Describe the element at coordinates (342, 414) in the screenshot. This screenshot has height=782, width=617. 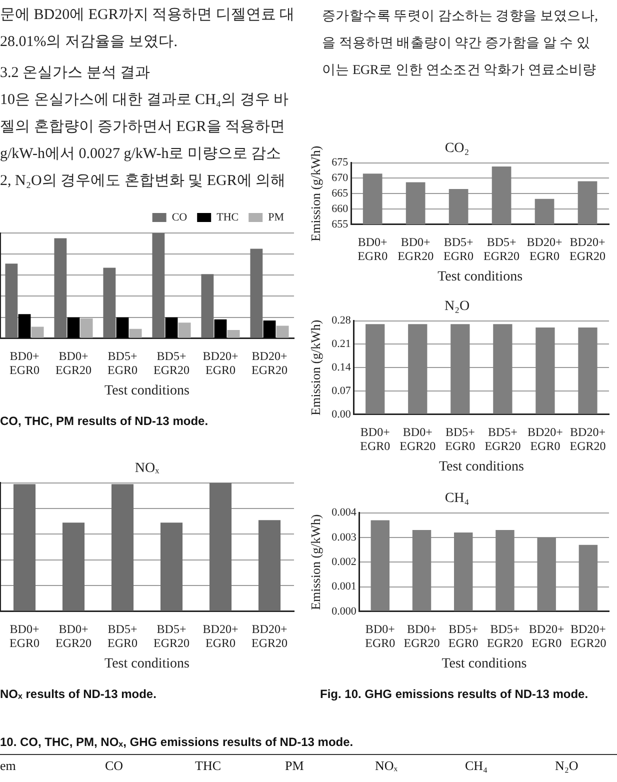
I see `y-tick-label: 0.00` at that location.